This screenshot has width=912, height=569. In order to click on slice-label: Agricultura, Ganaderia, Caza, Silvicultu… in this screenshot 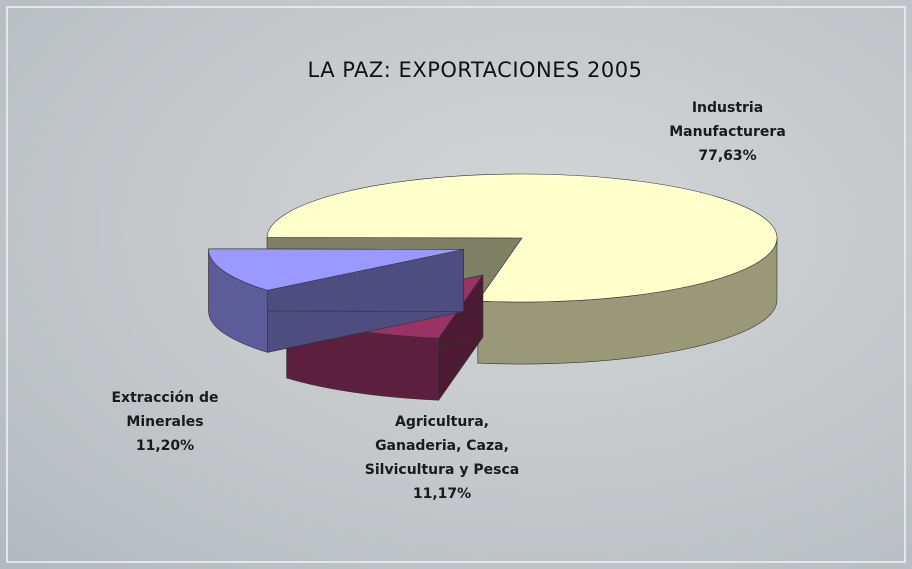, I will do `click(442, 446)`.